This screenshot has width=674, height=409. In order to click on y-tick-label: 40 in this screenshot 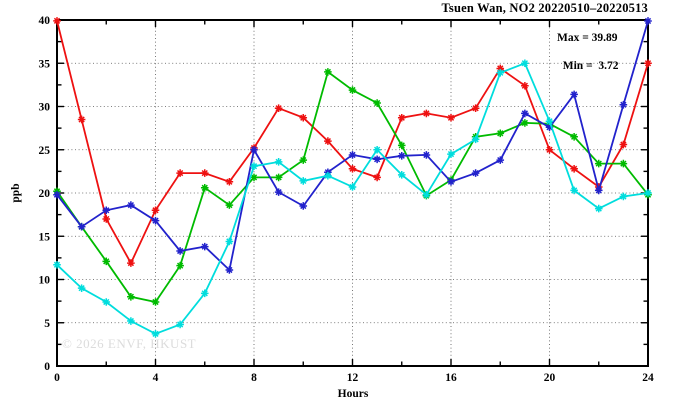, I will do `click(45, 21)`.